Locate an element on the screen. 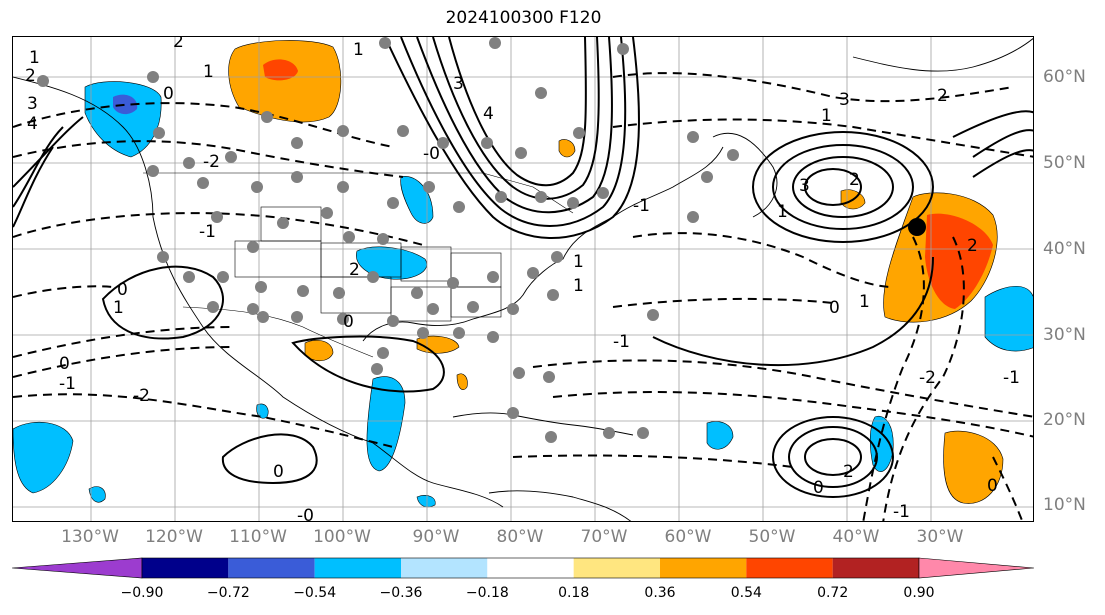  colorbar-tick-label: 0.18 is located at coordinates (574, 593).